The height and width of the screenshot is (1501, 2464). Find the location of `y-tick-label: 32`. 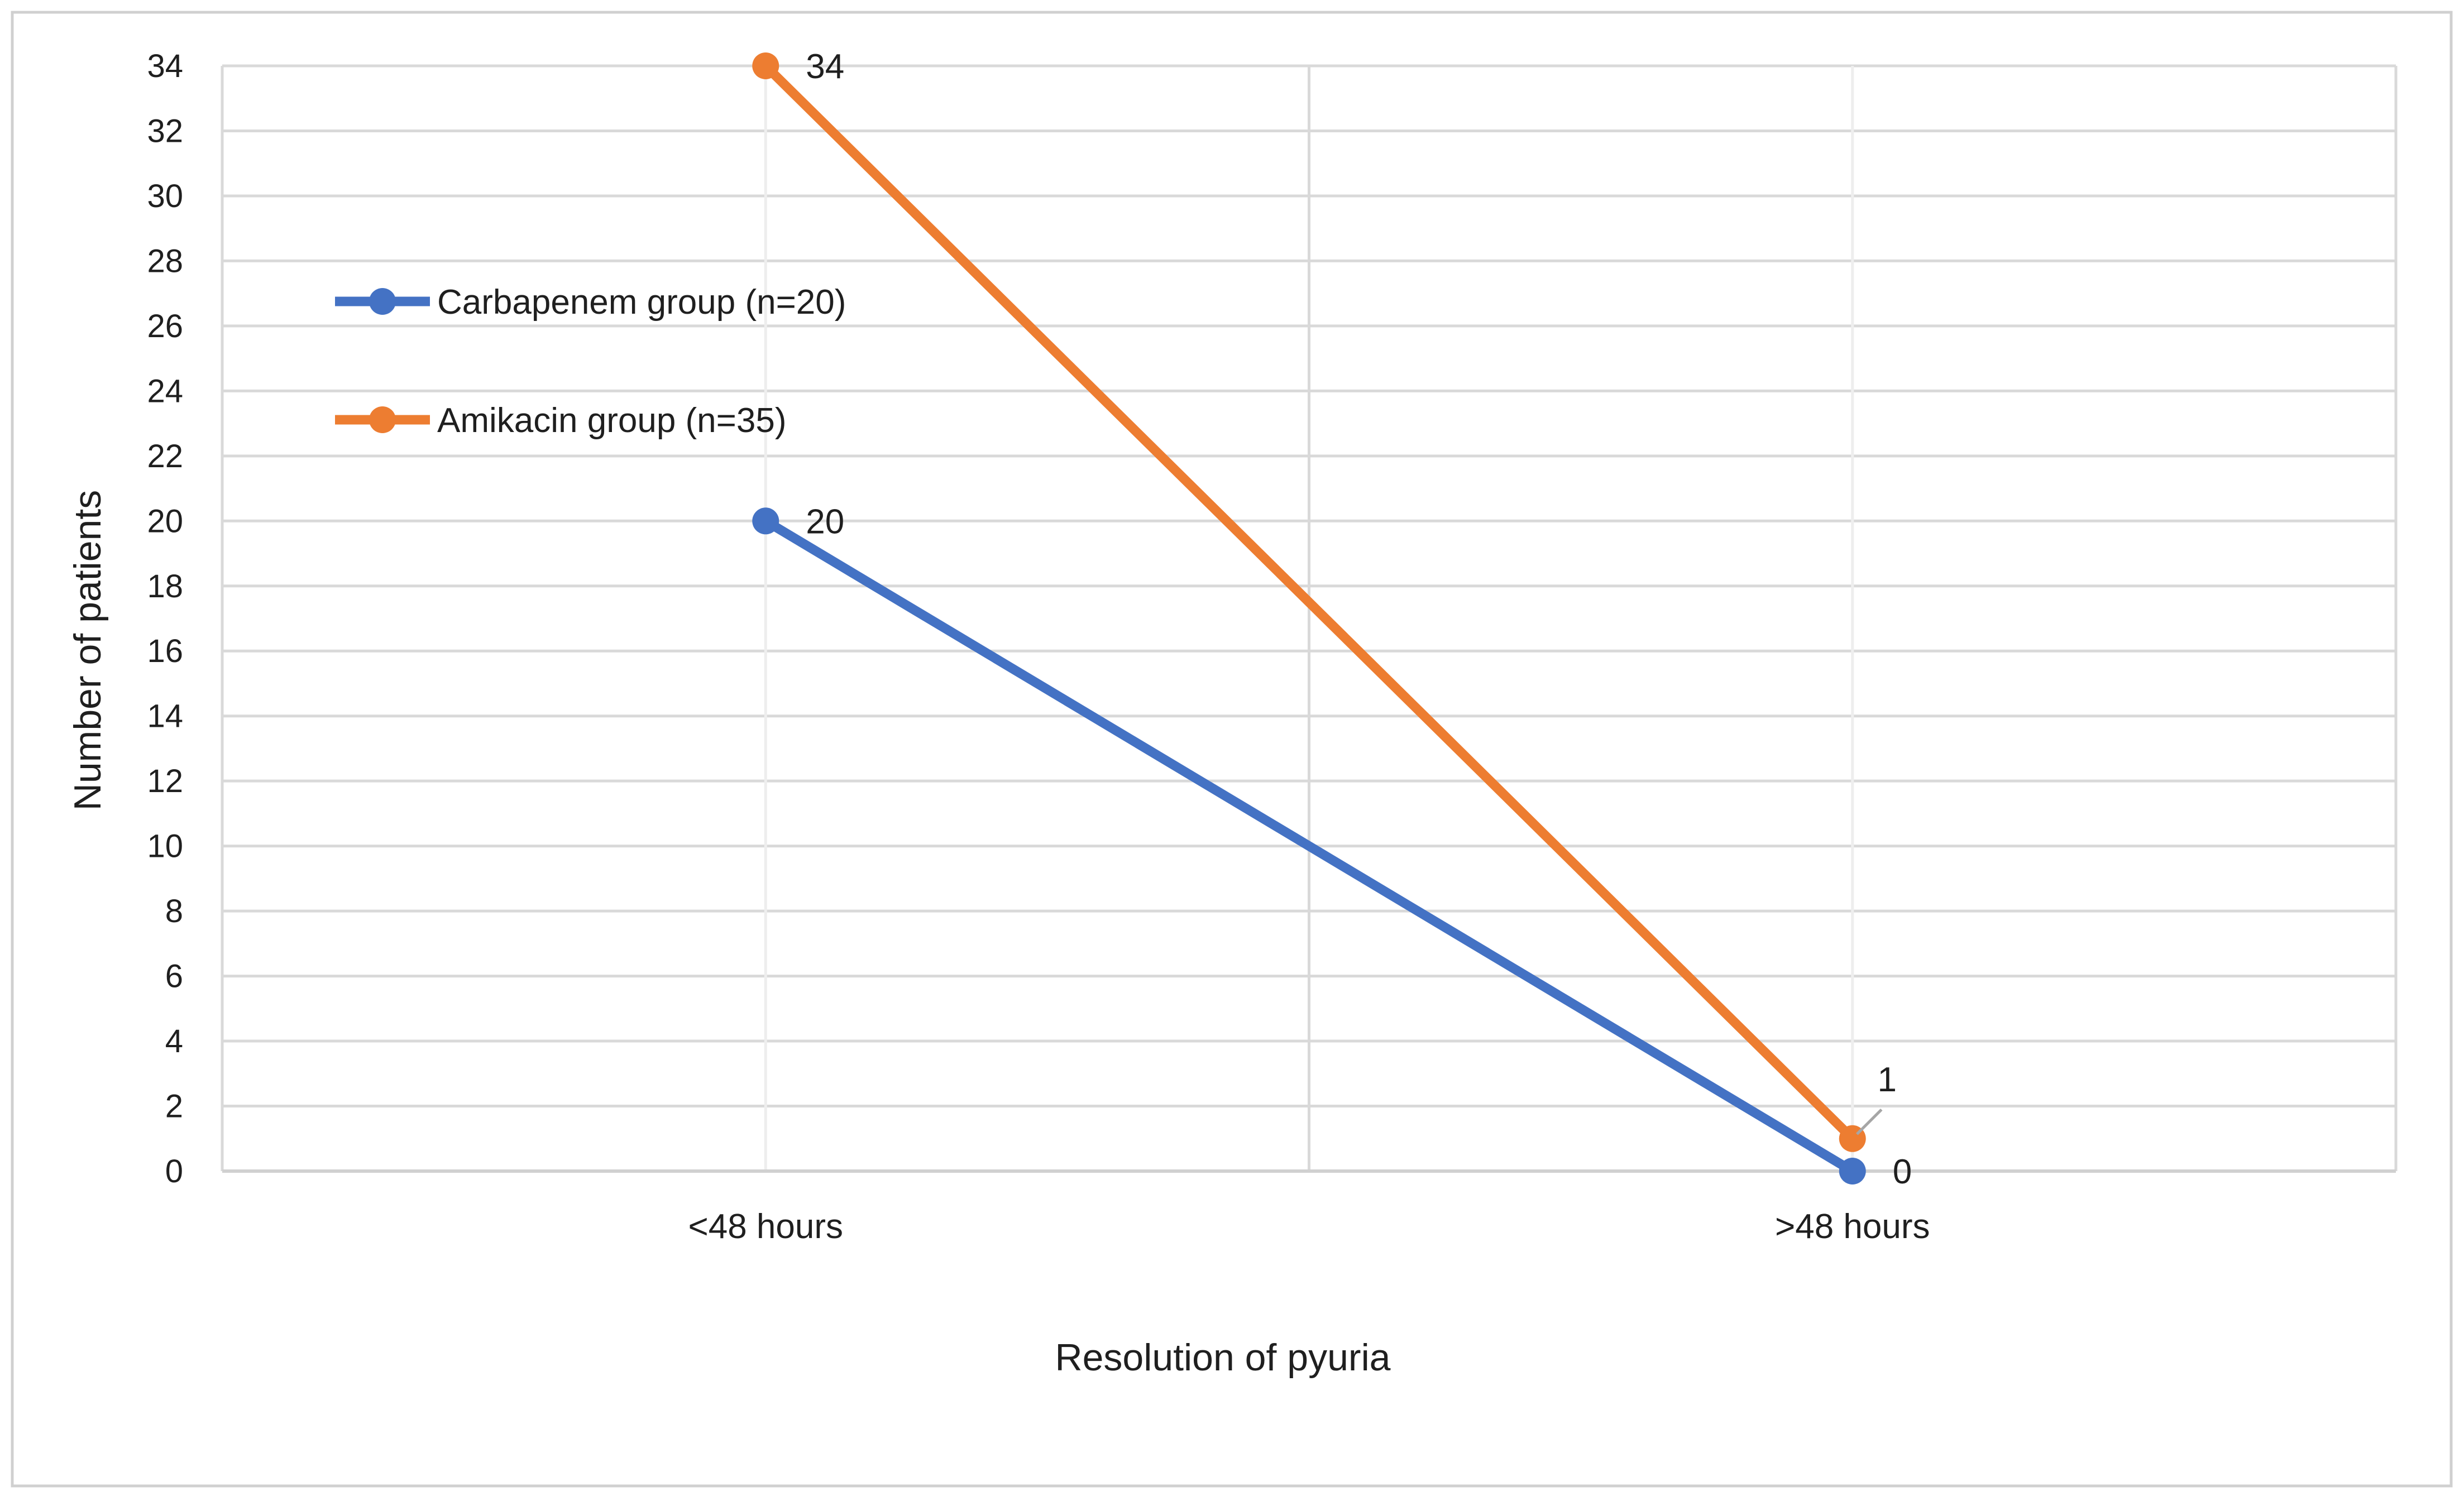

y-tick-label: 32 is located at coordinates (165, 131).